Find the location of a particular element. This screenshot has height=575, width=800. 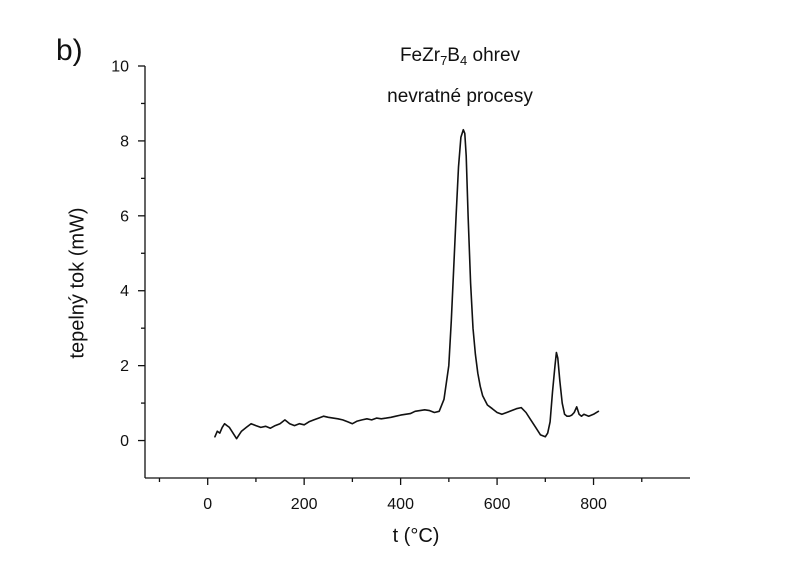

y-tick-label: 4 is located at coordinates (124, 291).